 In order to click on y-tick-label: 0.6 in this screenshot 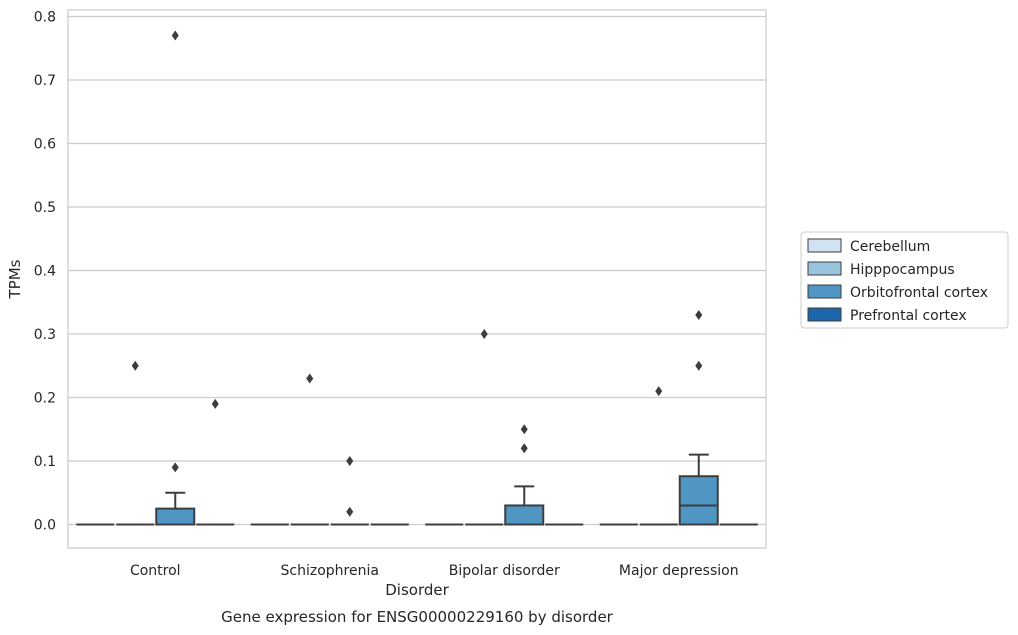, I will do `click(45, 145)`.